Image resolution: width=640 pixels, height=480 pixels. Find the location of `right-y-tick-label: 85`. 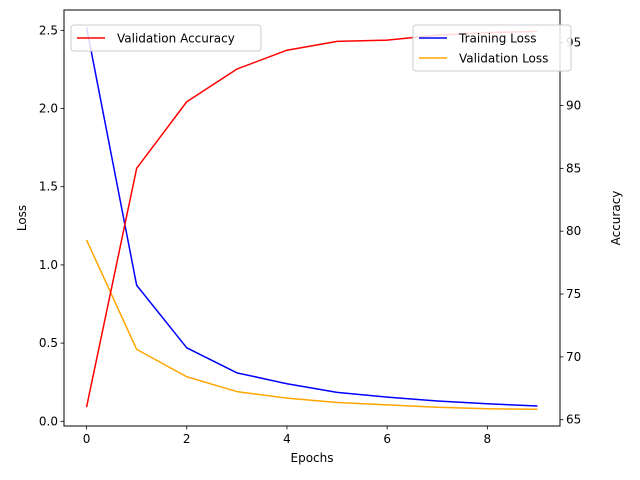

right-y-tick-label: 85 is located at coordinates (573, 168).